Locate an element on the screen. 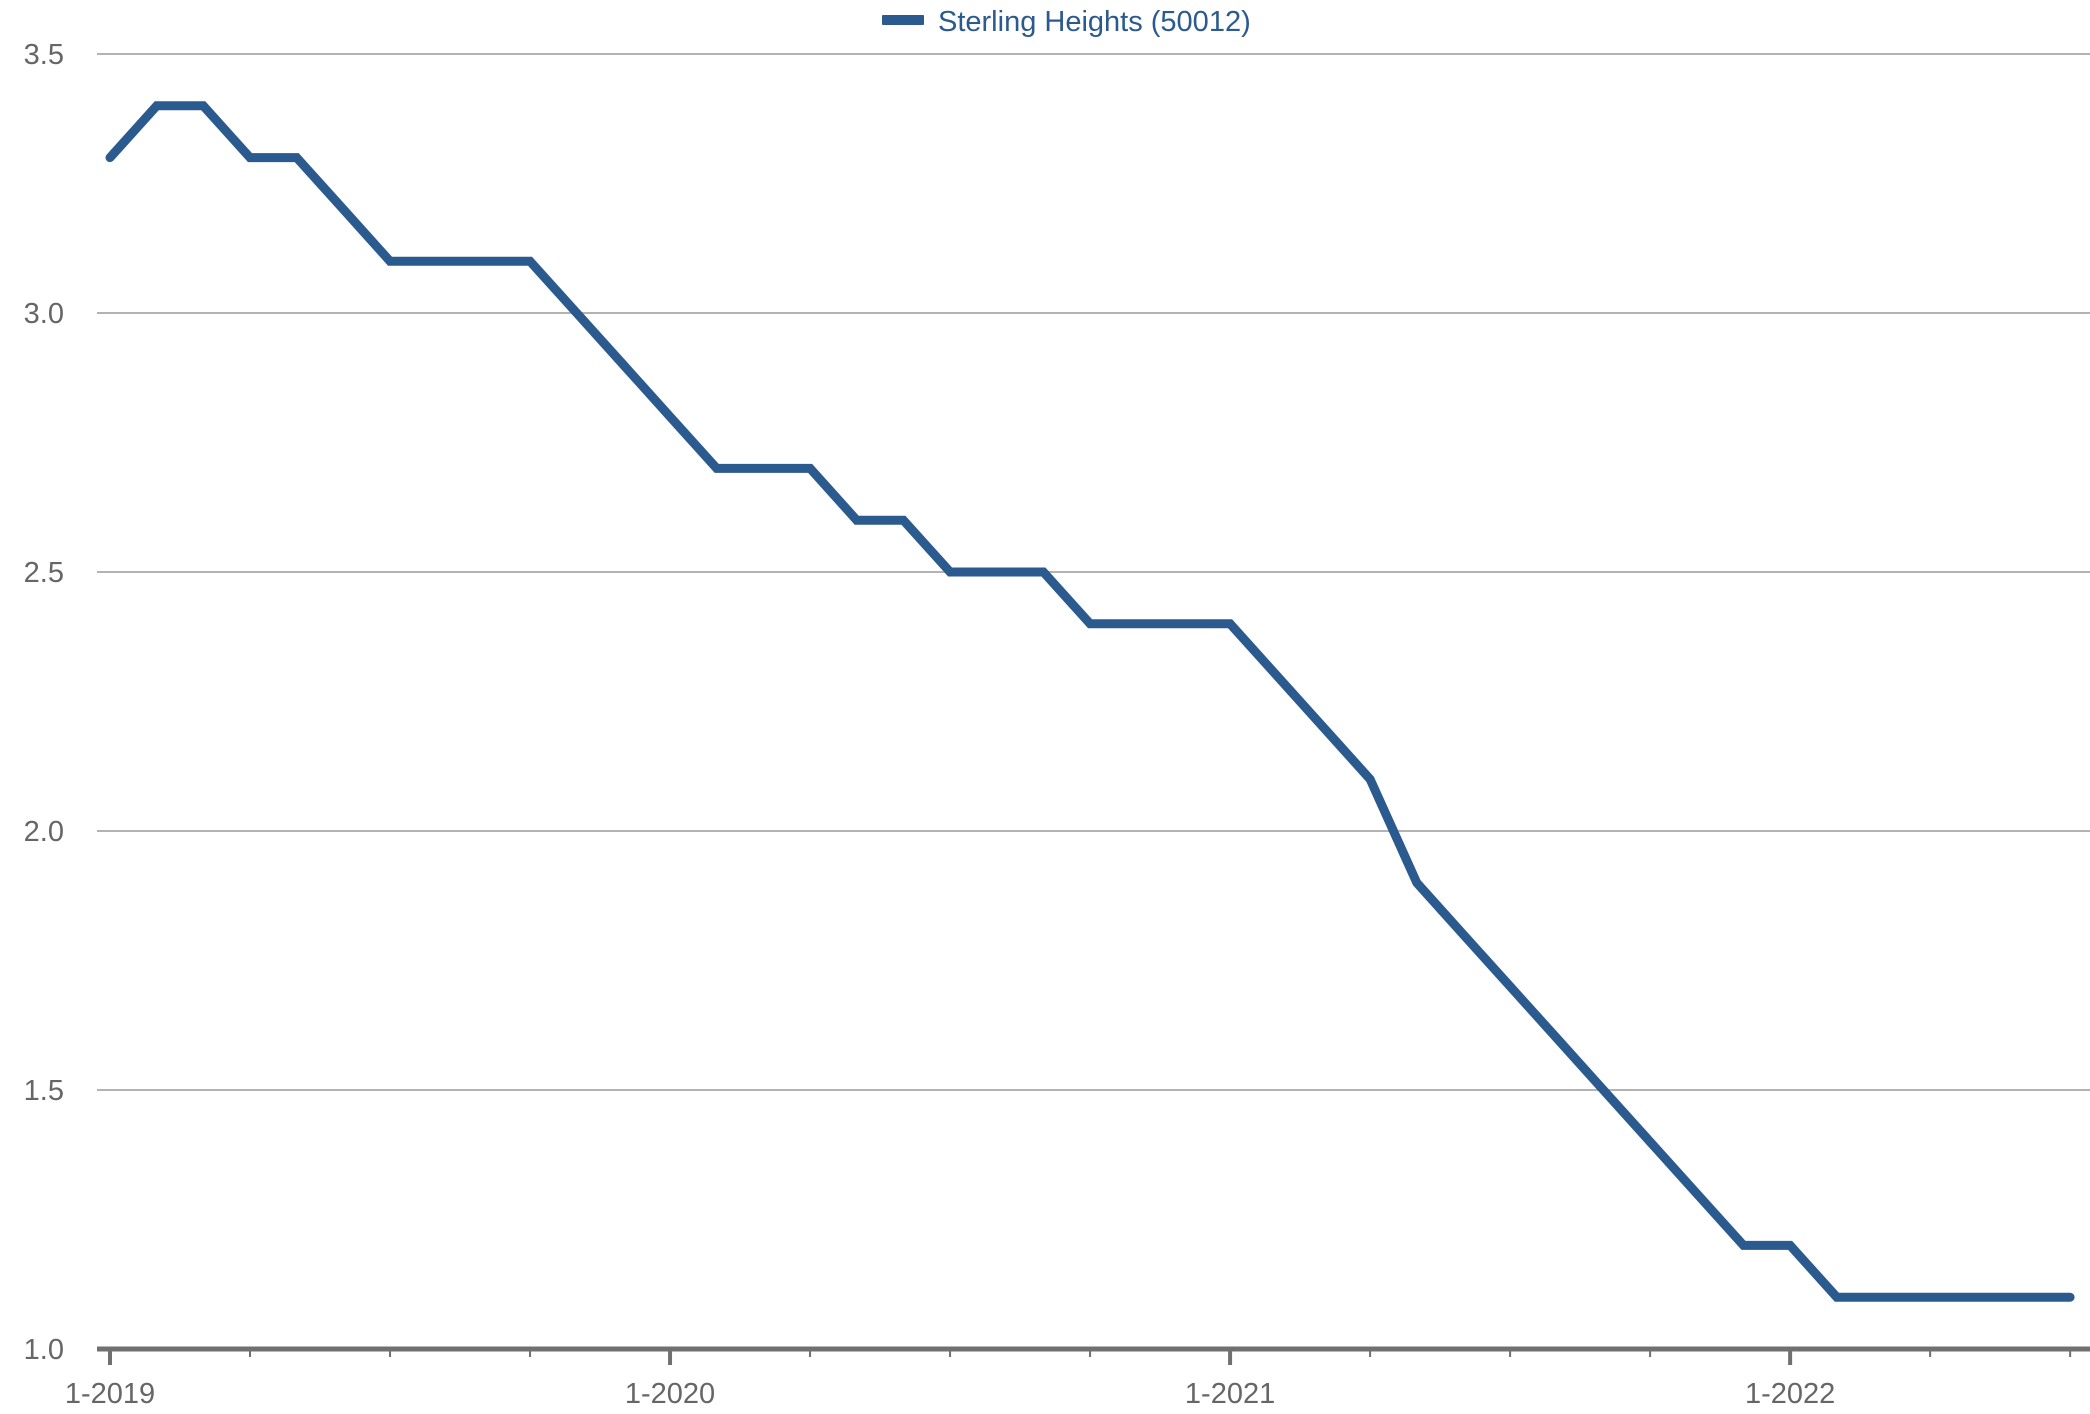 Image resolution: width=2090 pixels, height=1414 pixels. legend: Sterling Heights (50012) is located at coordinates (1066, 22).